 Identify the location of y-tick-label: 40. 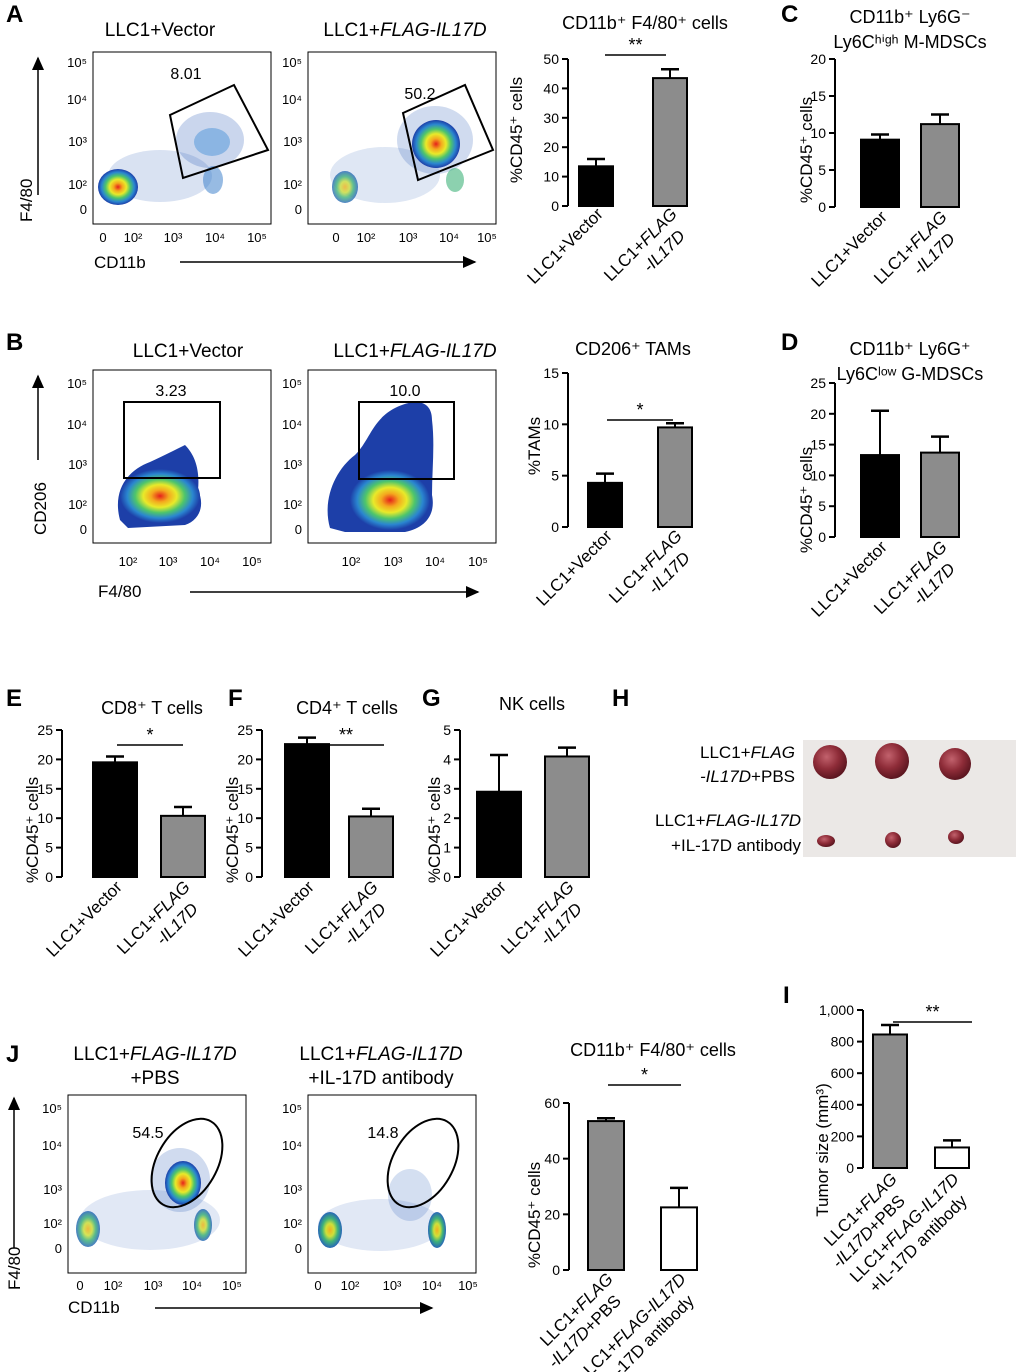
(551, 88).